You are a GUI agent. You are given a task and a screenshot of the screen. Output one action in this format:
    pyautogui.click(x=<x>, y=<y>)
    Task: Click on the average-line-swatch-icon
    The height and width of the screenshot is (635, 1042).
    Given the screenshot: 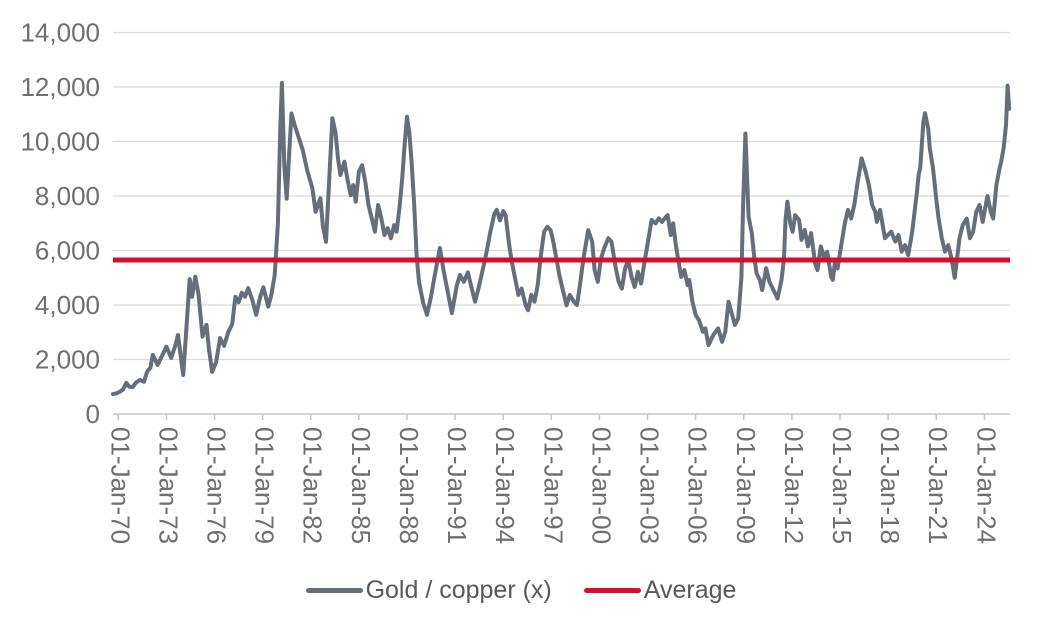 What is the action you would take?
    pyautogui.click(x=612, y=590)
    